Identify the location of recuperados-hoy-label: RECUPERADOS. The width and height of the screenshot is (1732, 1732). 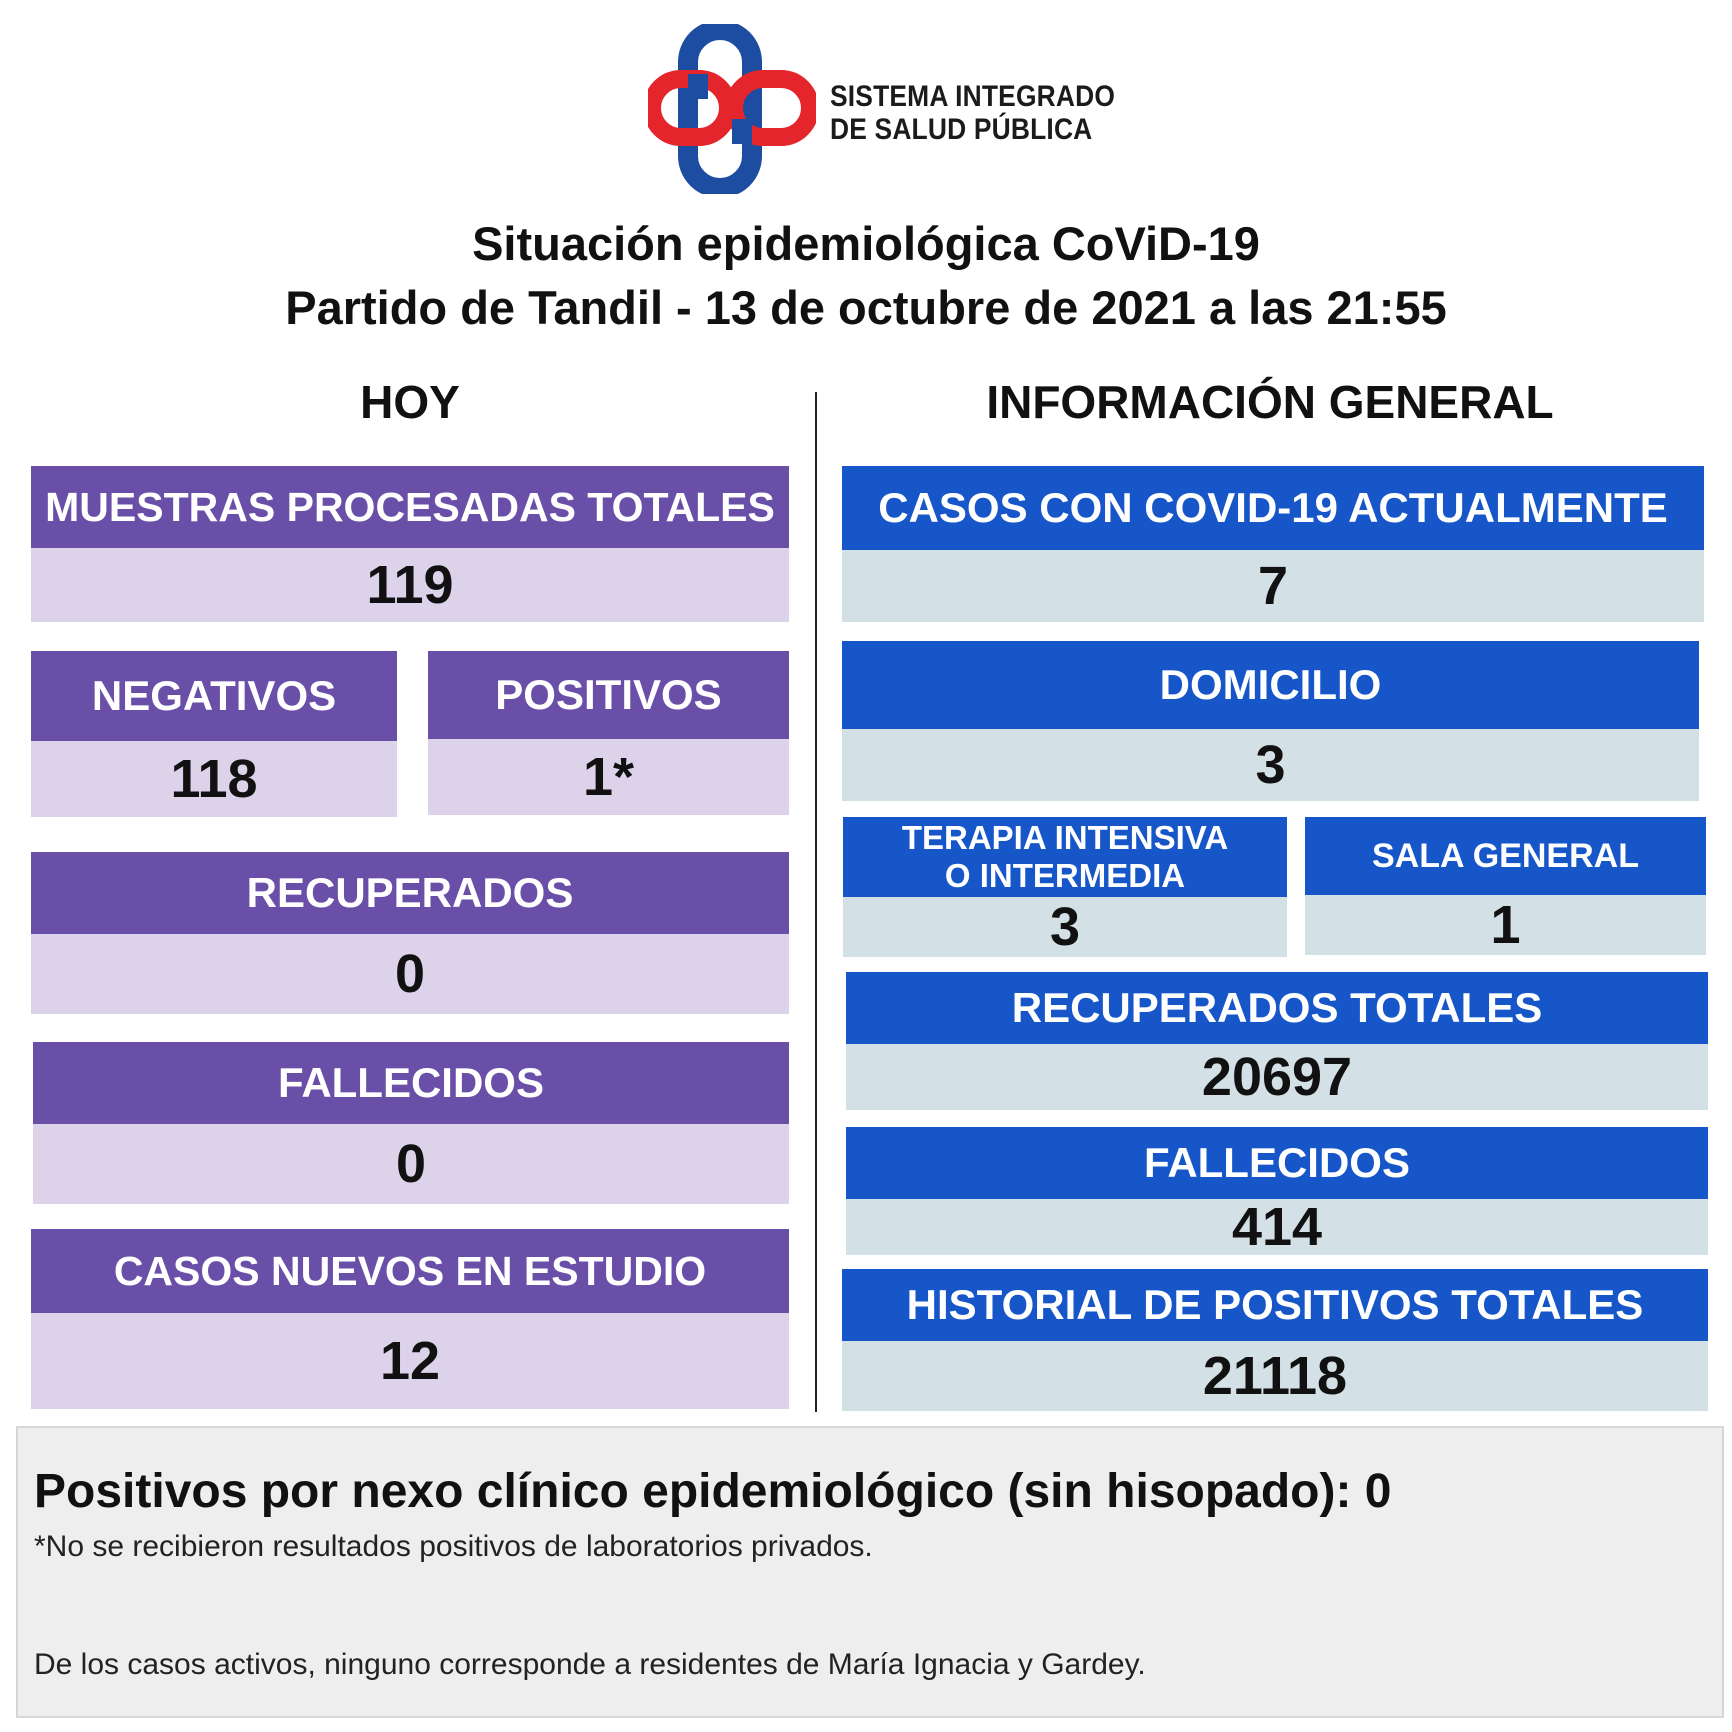
(410, 893).